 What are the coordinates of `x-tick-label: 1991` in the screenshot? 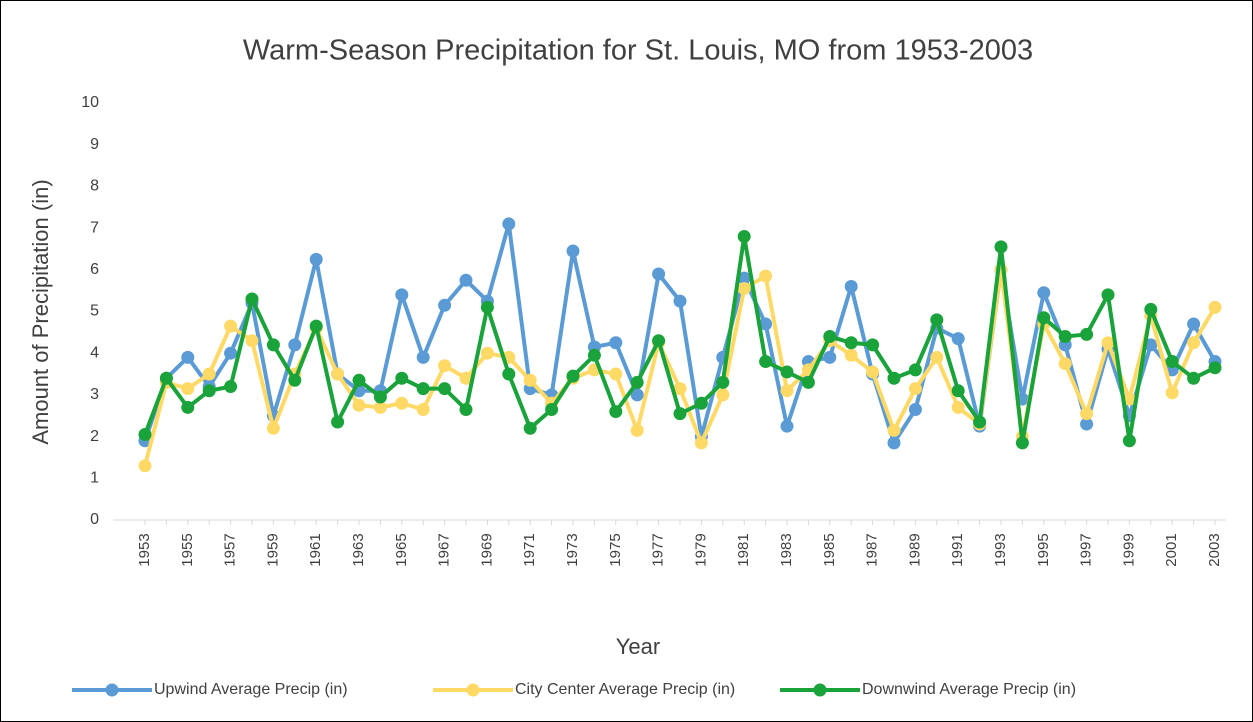 It's located at (957, 549).